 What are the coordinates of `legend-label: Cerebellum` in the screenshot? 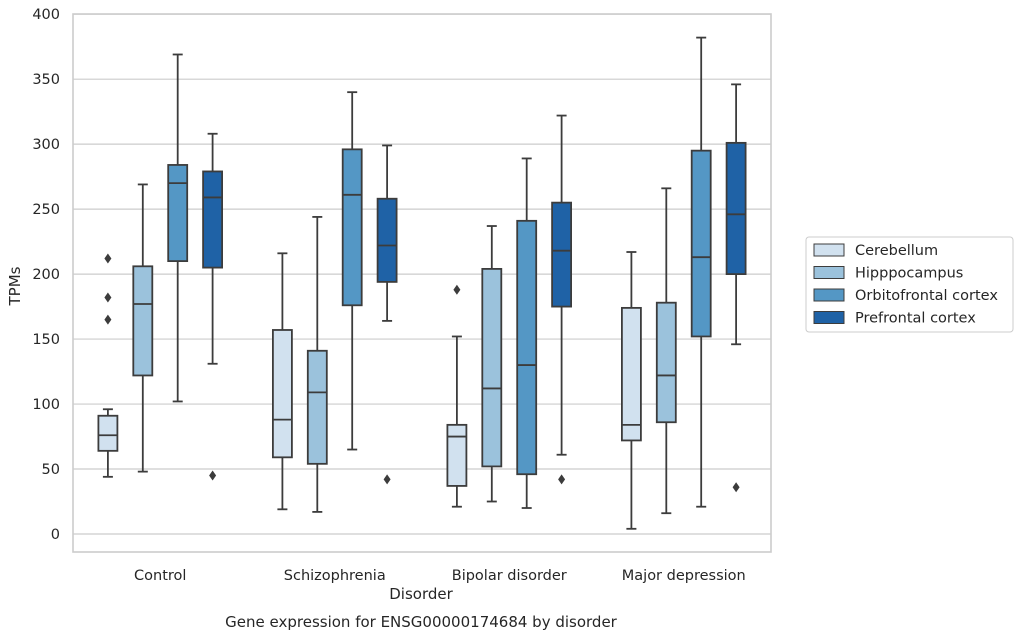 It's located at (896, 251).